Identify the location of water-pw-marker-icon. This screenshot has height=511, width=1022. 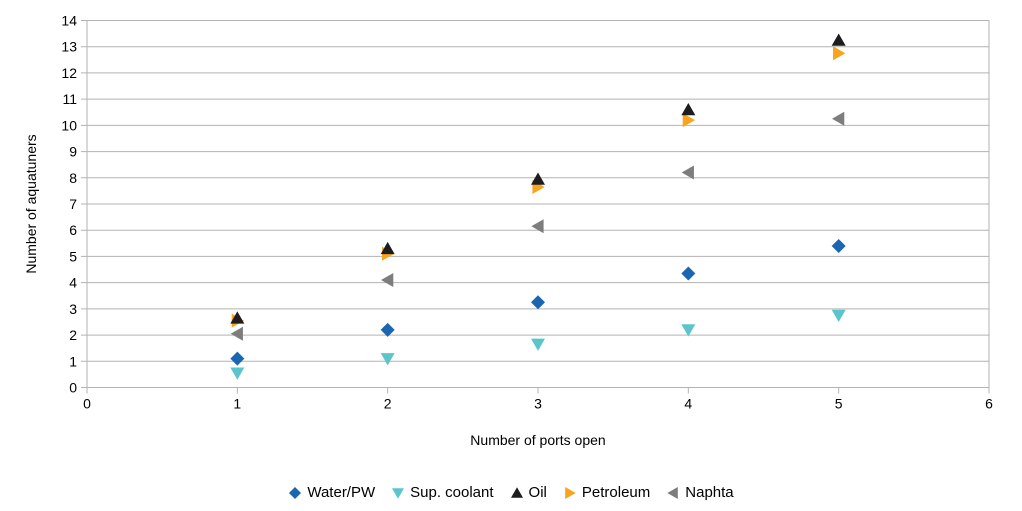
(295, 492).